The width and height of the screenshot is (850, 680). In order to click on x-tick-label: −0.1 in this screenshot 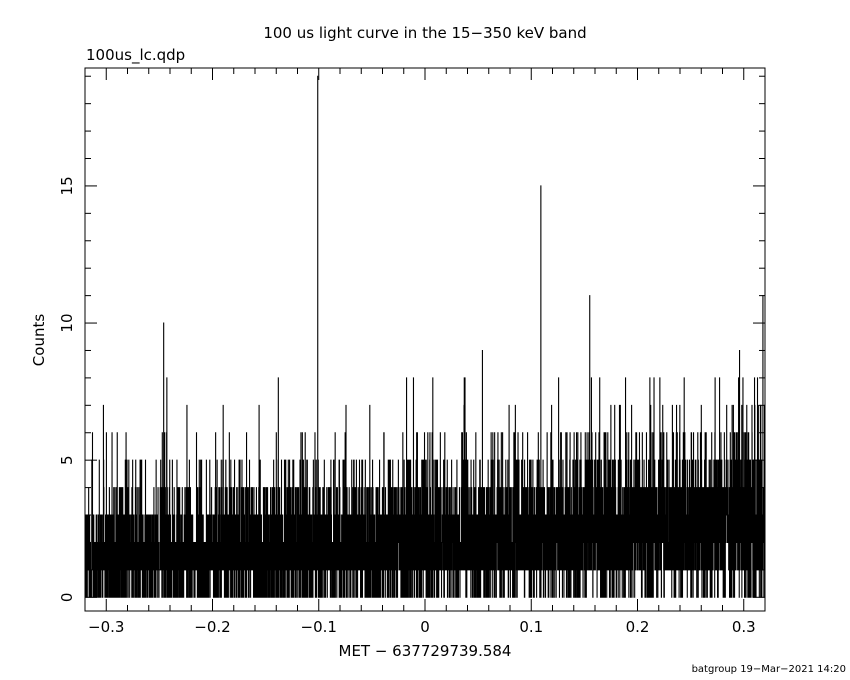, I will do `click(319, 627)`.